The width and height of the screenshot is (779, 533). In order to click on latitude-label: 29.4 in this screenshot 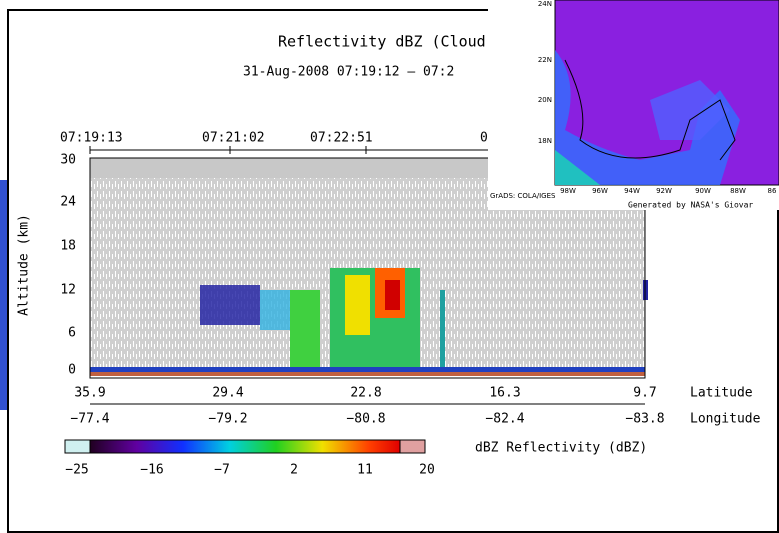, I will do `click(227, 393)`.